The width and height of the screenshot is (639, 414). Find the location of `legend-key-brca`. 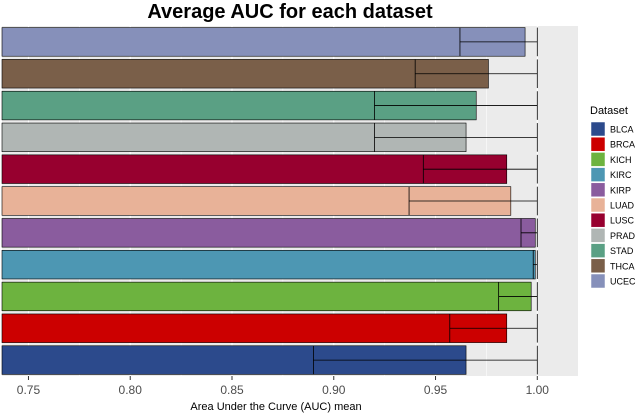

legend-key-brca is located at coordinates (598, 144).